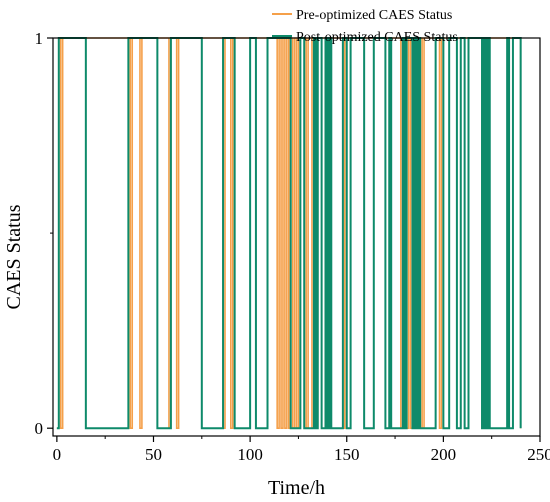  Describe the element at coordinates (153, 454) in the screenshot. I see `x-tick-label-1: 50` at that location.